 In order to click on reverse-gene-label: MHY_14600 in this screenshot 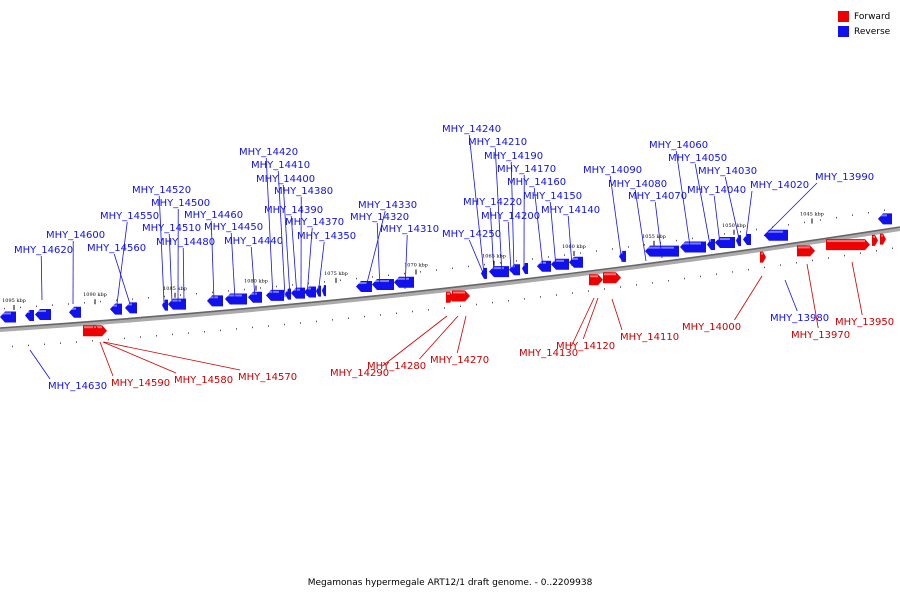, I will do `click(75, 235)`.